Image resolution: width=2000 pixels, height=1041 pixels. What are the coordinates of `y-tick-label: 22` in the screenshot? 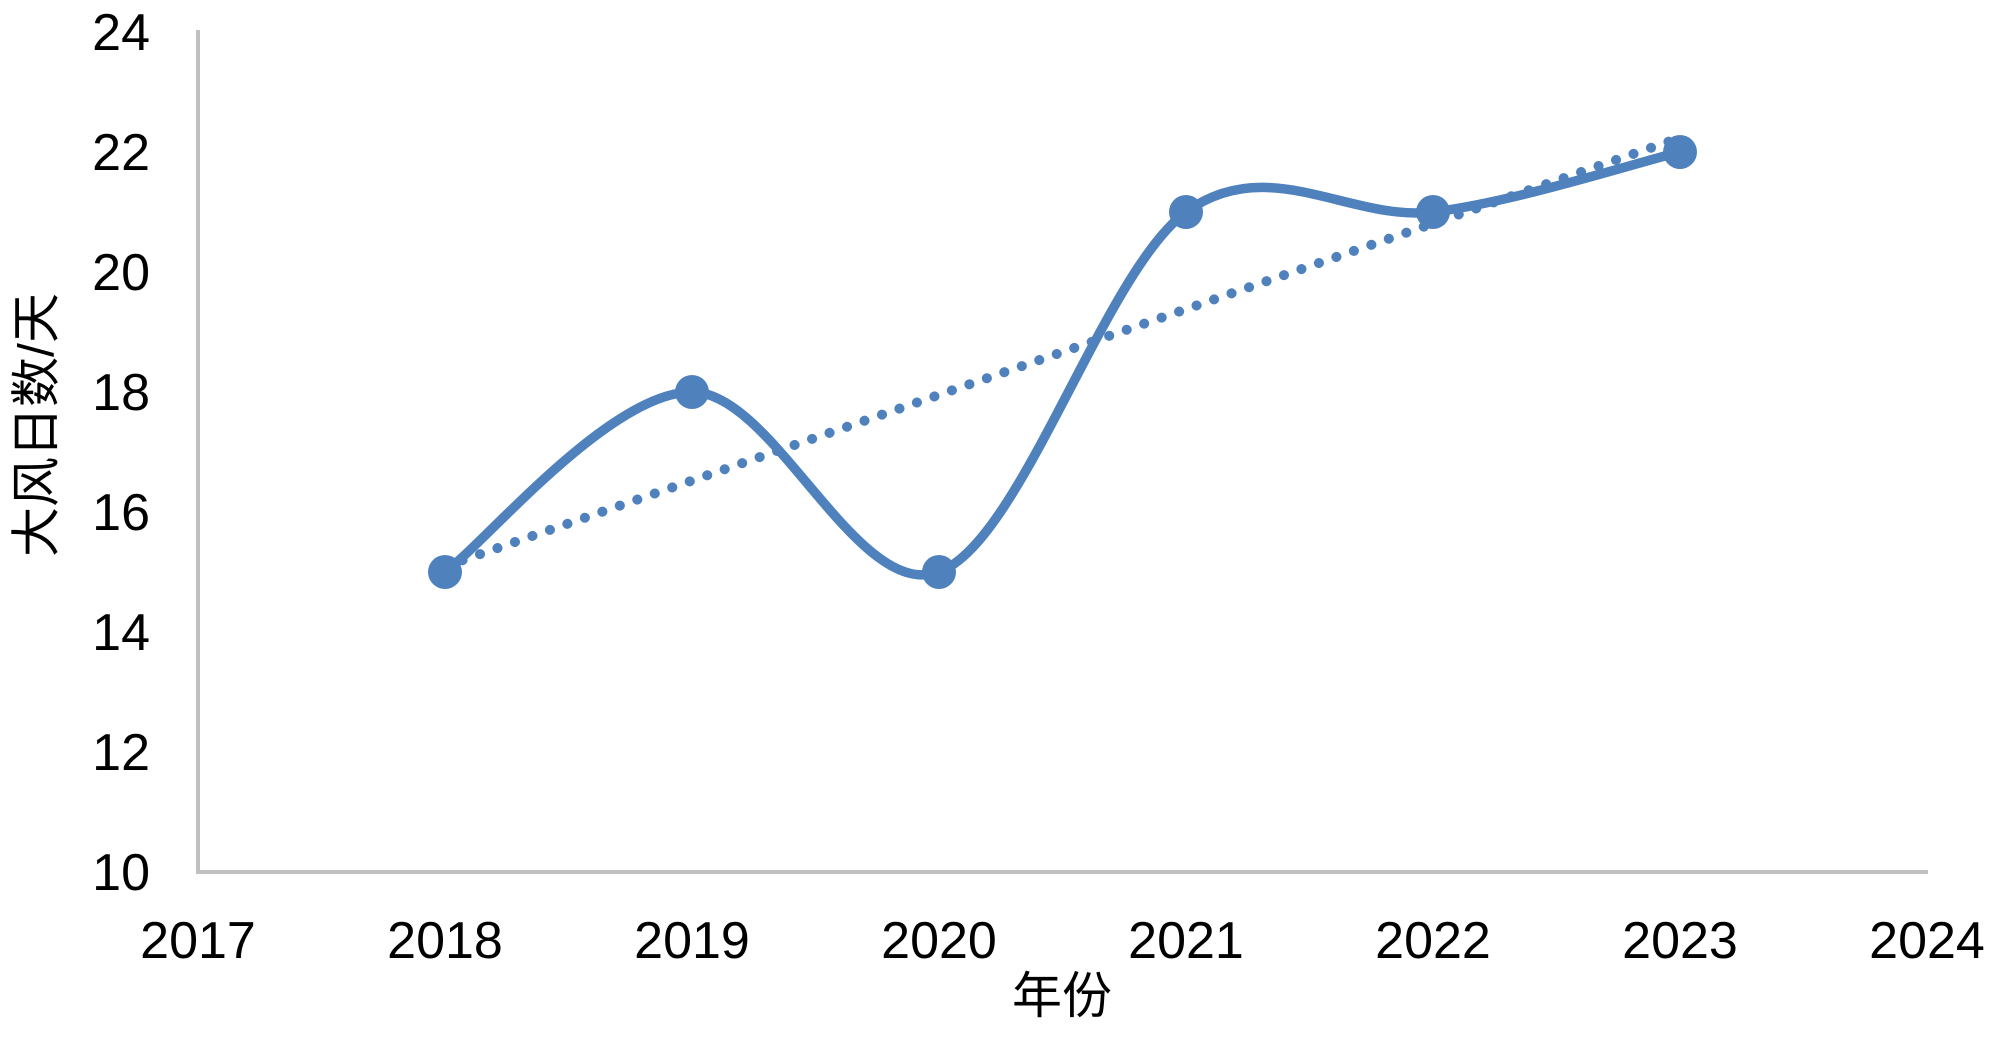 It's located at (121, 153).